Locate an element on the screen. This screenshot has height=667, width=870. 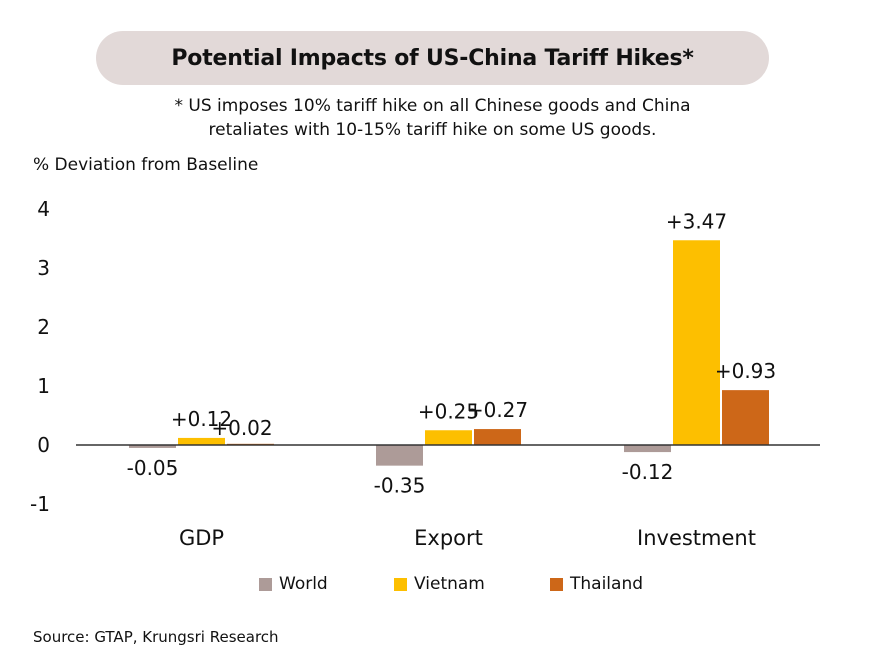
bar-vietnam-export is located at coordinates (448, 437).